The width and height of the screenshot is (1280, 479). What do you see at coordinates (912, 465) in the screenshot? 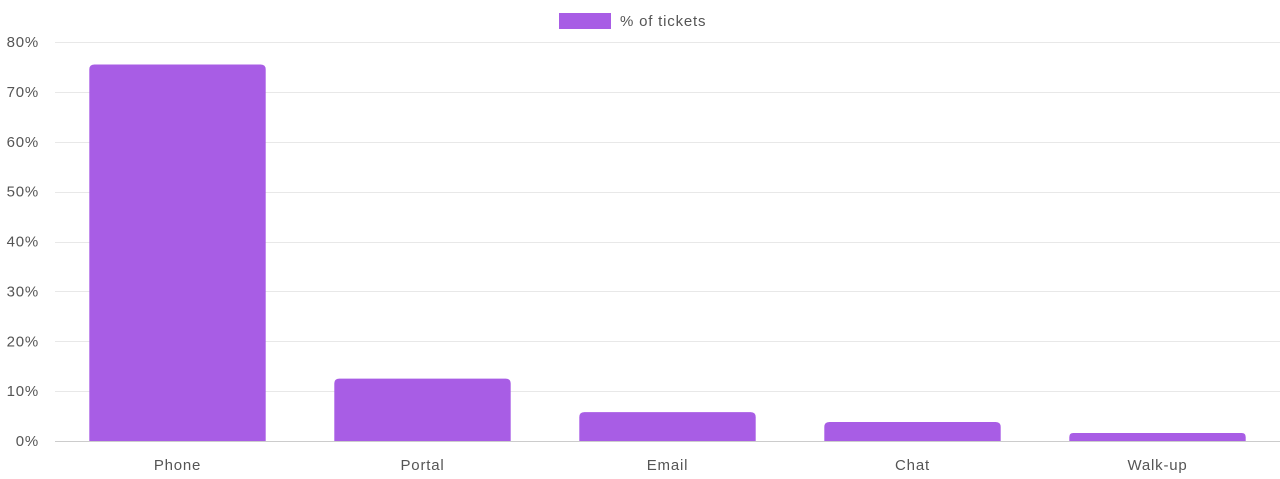
I see `x-tick-label: Chat` at bounding box center [912, 465].